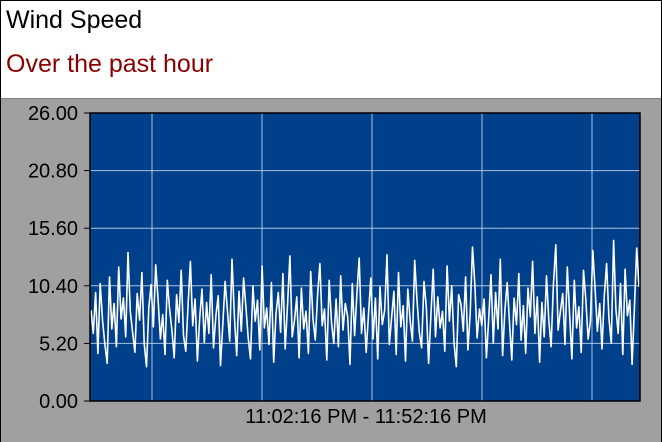 This screenshot has height=442, width=662. Describe the element at coordinates (53, 114) in the screenshot. I see `y-tick-label: 26.00` at that location.